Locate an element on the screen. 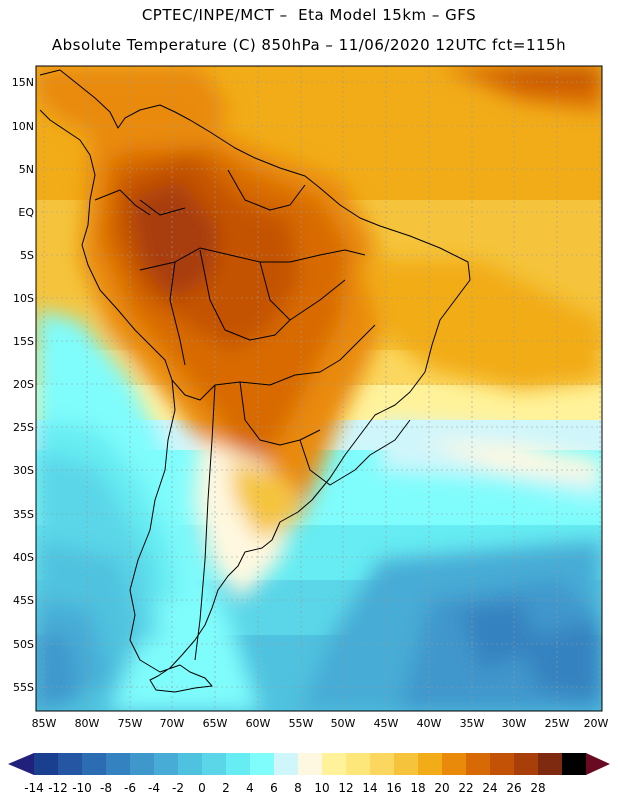 The height and width of the screenshot is (800, 618). colorbar-label: -14 is located at coordinates (34, 788).